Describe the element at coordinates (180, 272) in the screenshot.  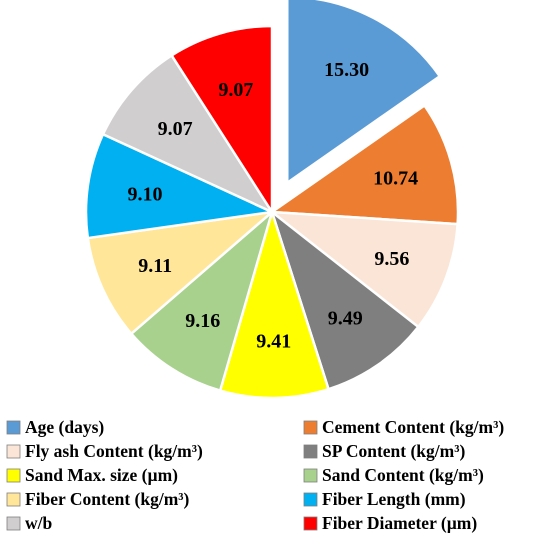
I see `pie-slice-fiber-content-kg-m` at that location.